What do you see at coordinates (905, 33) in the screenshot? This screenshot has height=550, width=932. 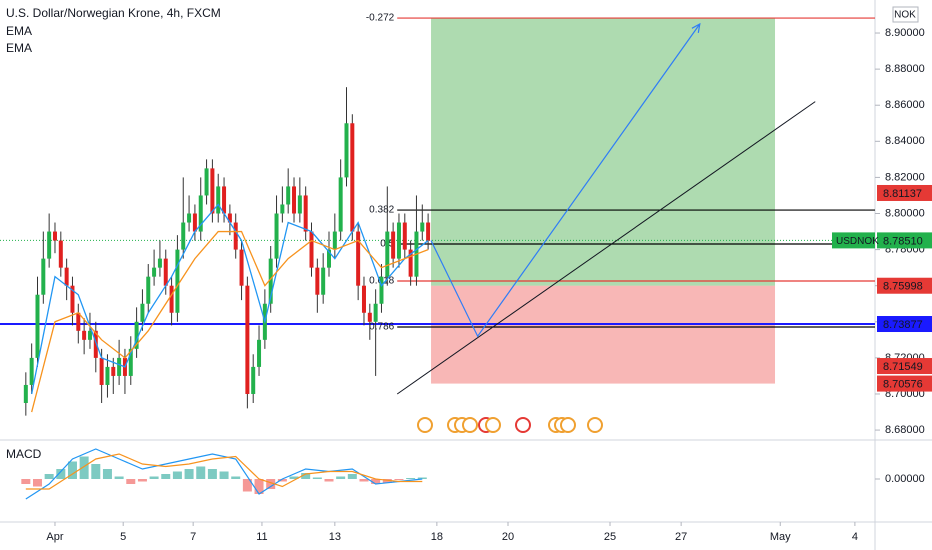 I see `y-tick-label: 8.90000` at bounding box center [905, 33].